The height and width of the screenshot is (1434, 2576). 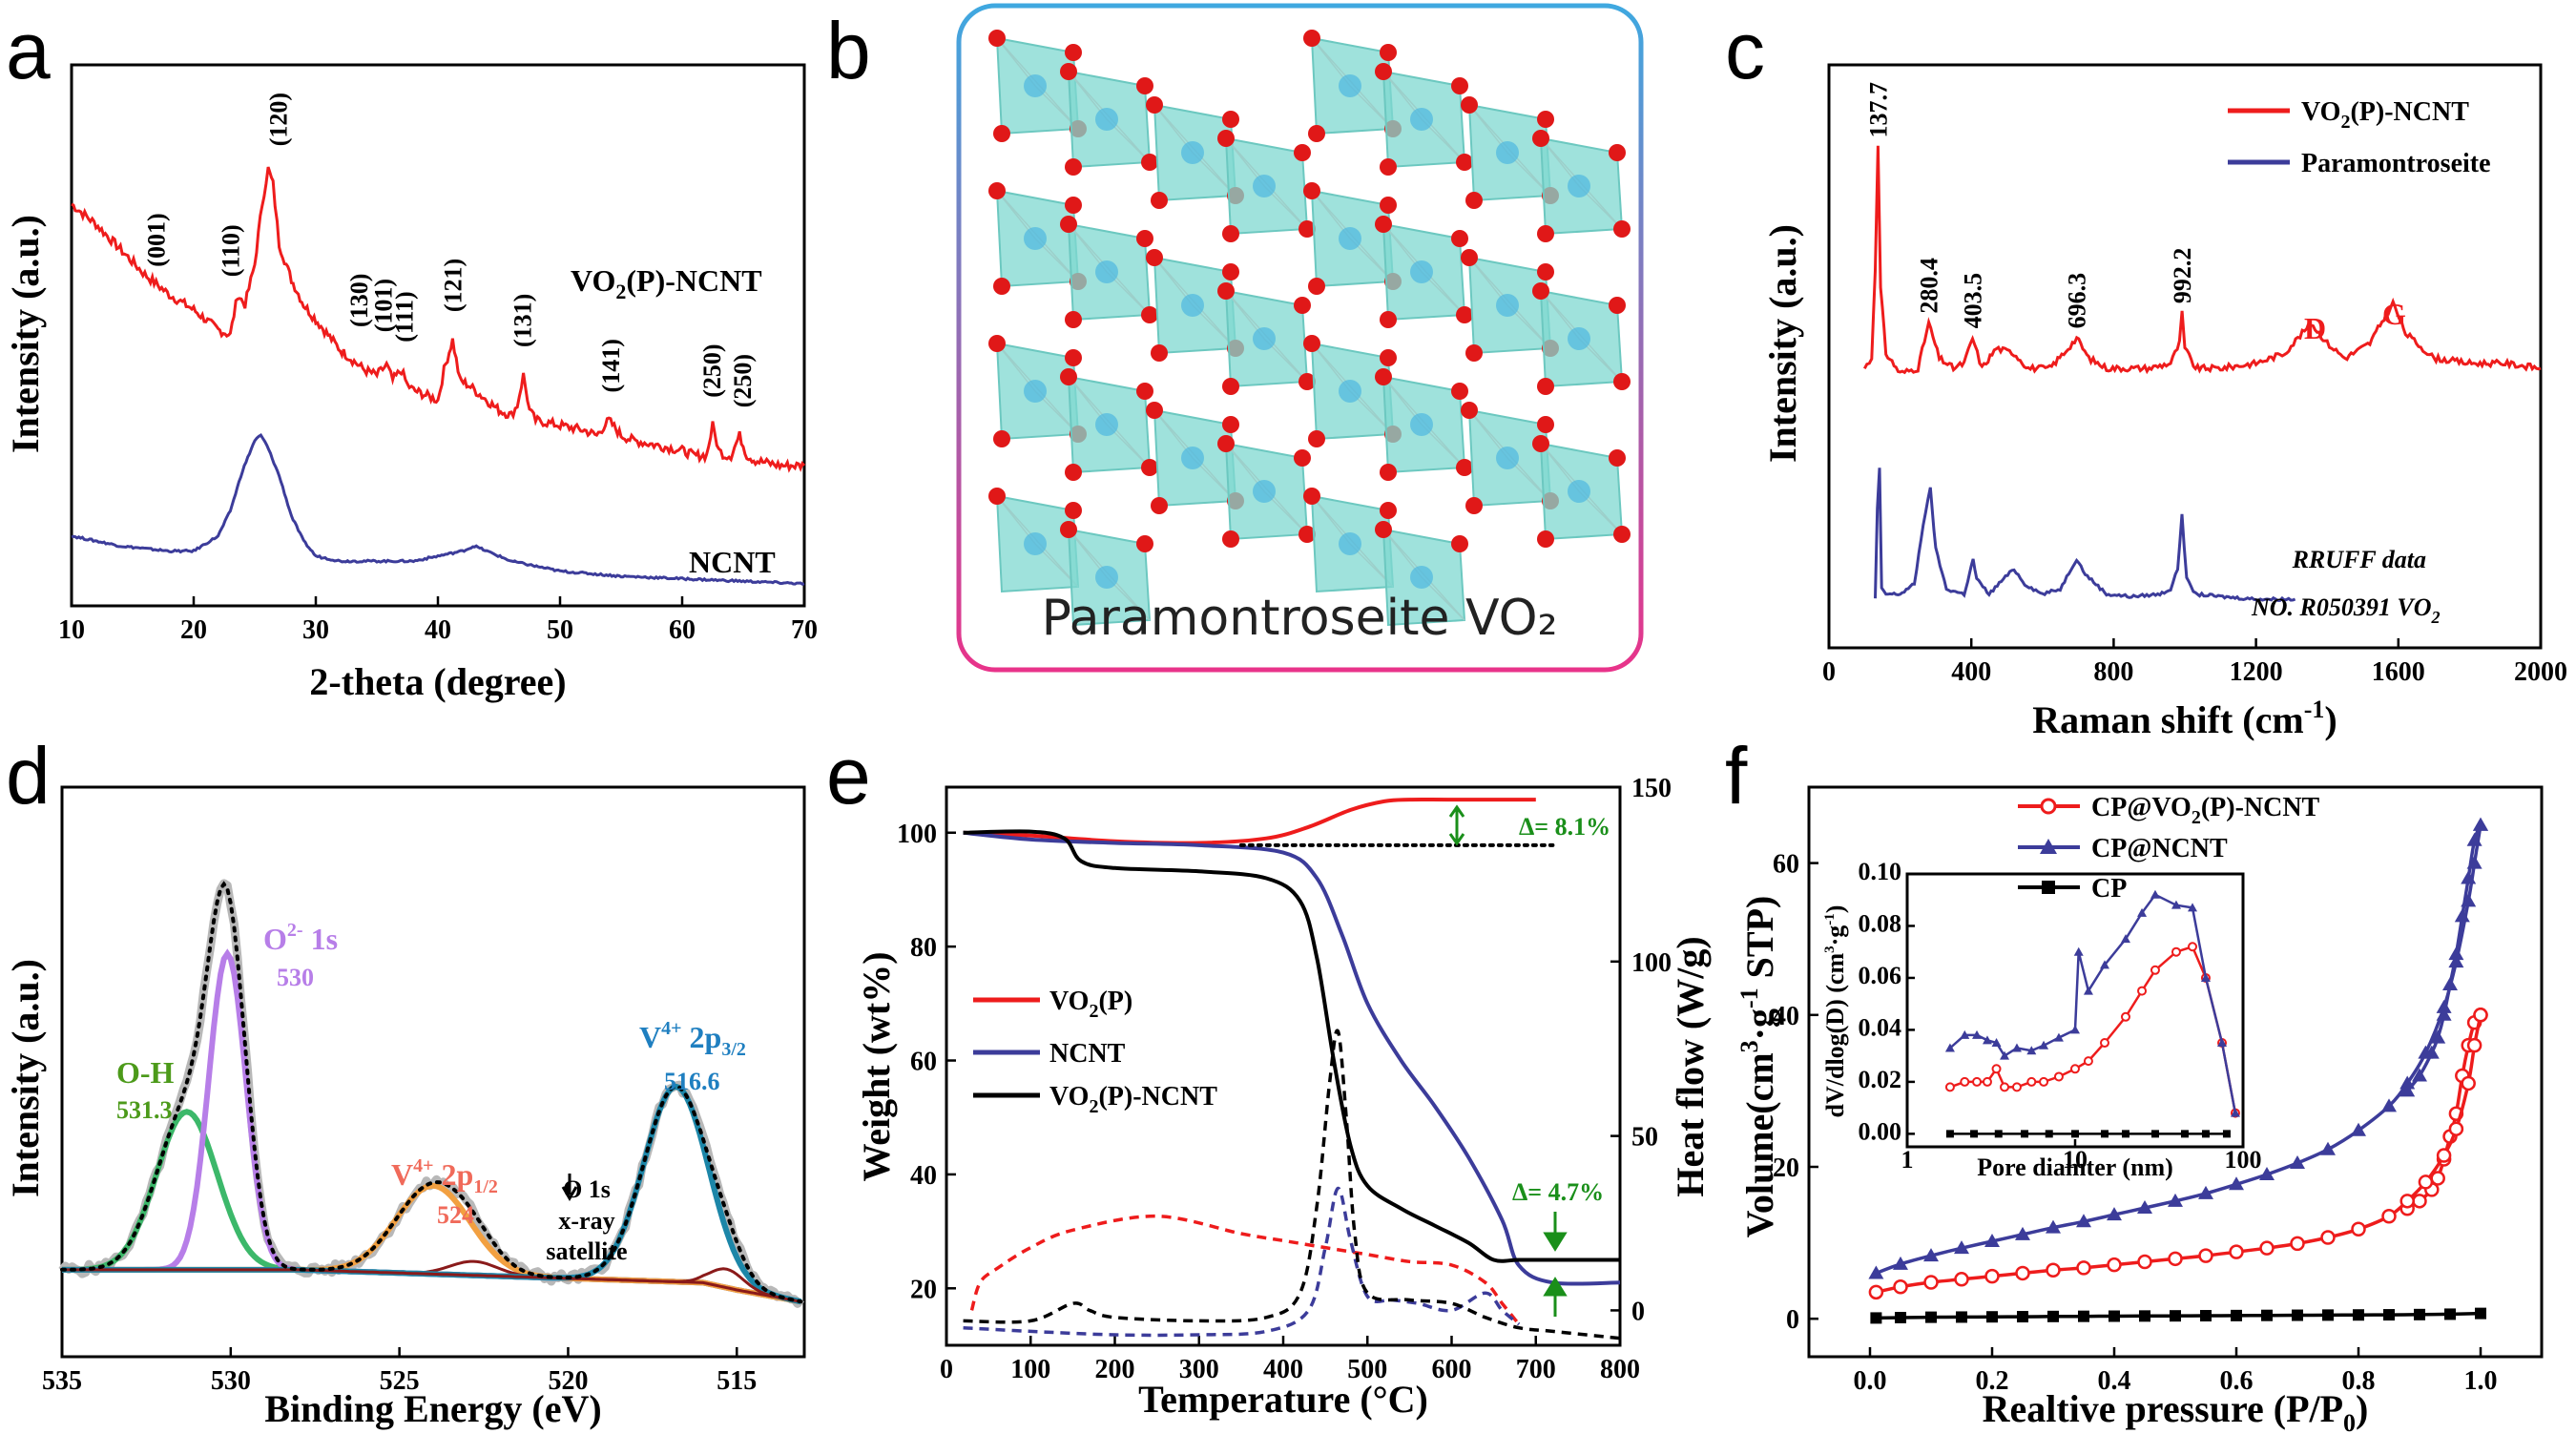 What do you see at coordinates (1115, 1369) in the screenshot?
I see `panel-e-xtick-label-2: 200` at bounding box center [1115, 1369].